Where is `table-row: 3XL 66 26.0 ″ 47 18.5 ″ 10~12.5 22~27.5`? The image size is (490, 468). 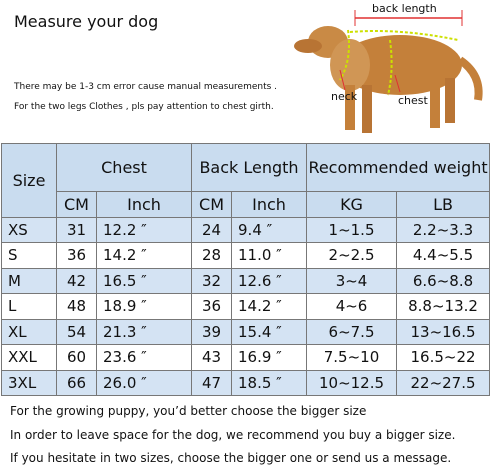 table-row: 3XL 66 26.0 ″ 47 18.5 ″ 10~12.5 22~27.5 is located at coordinates (245, 382).